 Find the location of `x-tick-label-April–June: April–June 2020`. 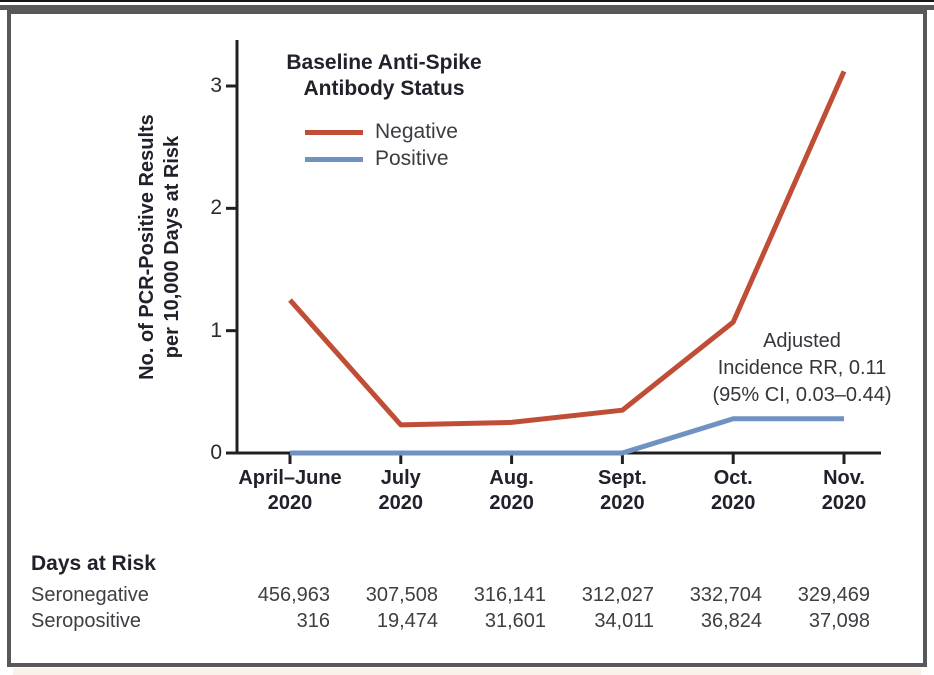

x-tick-label-April–June: April–June 2020 is located at coordinates (290, 491).